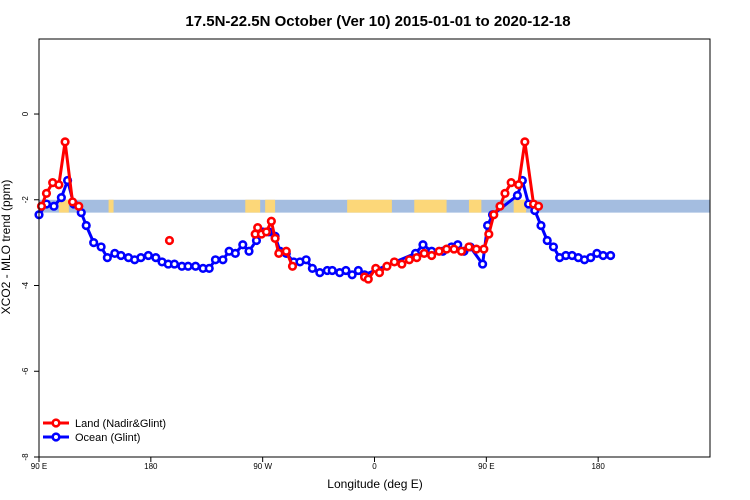 This screenshot has width=750, height=500. Describe the element at coordinates (318, 464) in the screenshot. I see `x-axis: 90 E 180 90 W 0 90 E 180` at that location.